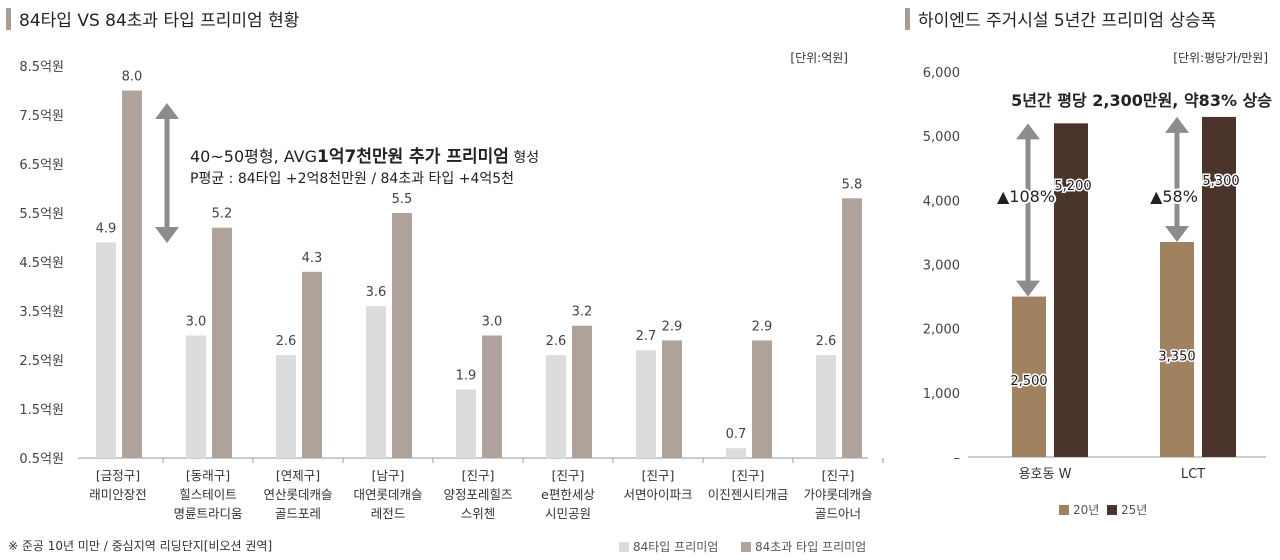 This screenshot has width=1280, height=560. I want to click on premium-double-arrow, so click(167, 173).